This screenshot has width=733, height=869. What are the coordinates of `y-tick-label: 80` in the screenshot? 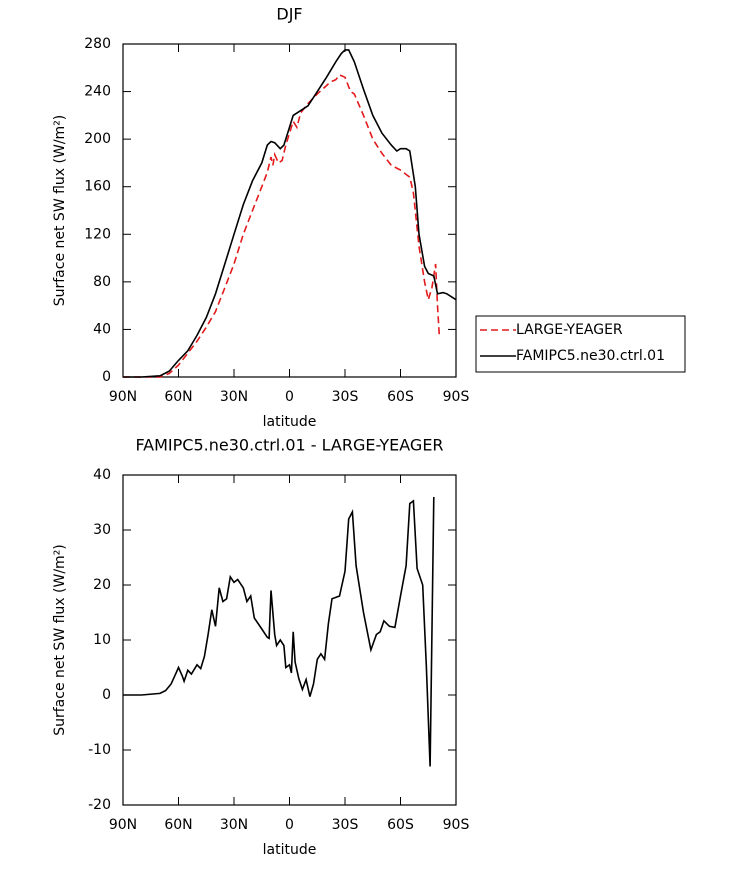 It's located at (102, 282).